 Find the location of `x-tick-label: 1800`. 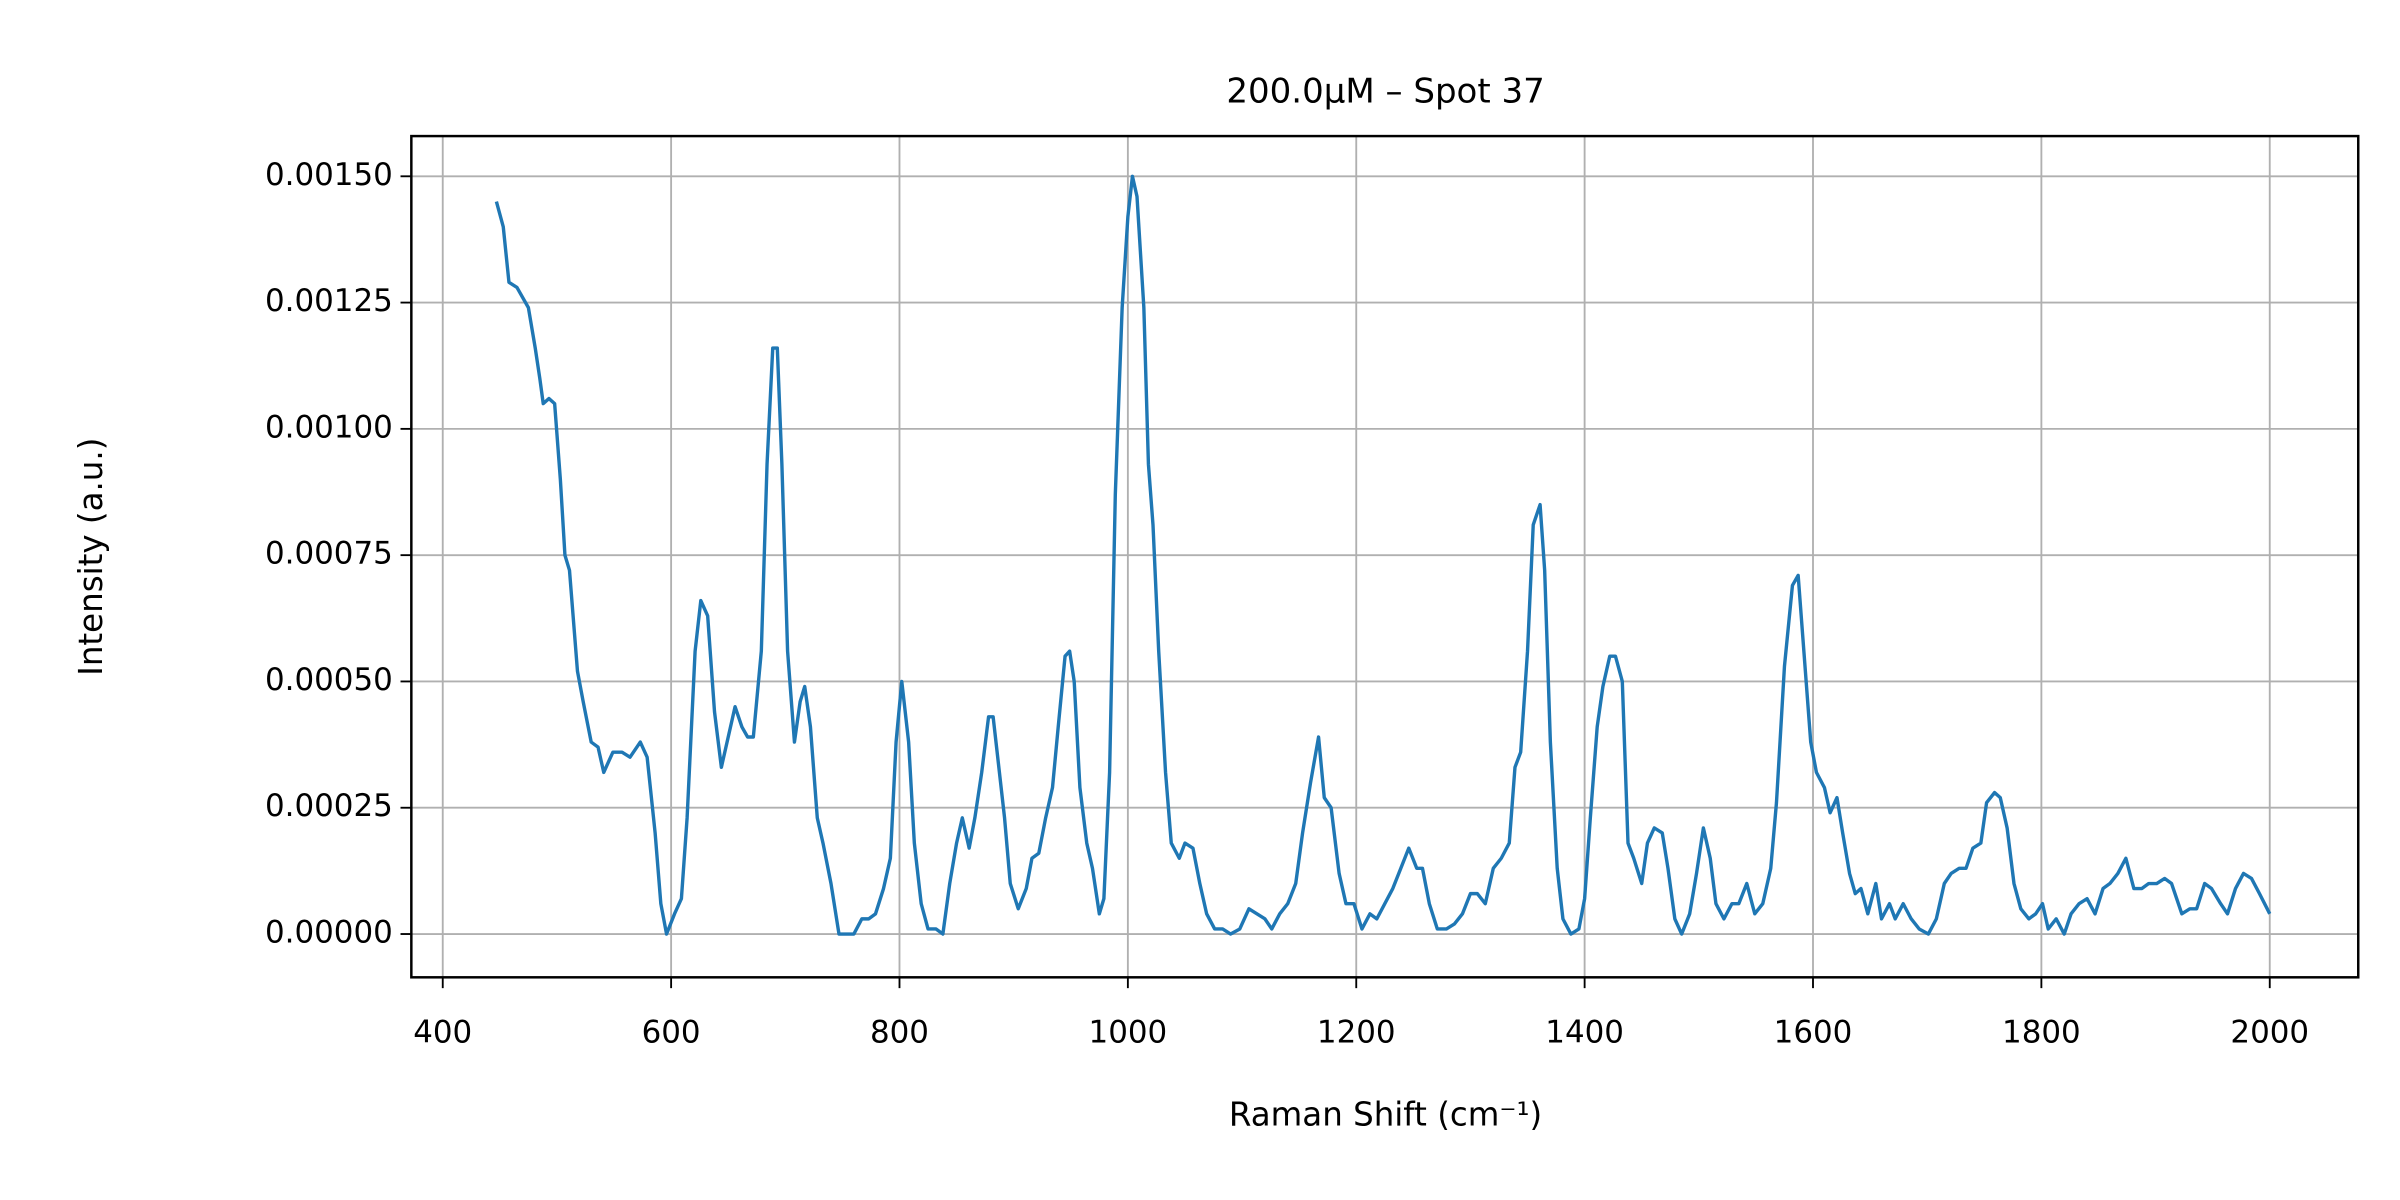

x-tick-label: 1800 is located at coordinates (2041, 1032).